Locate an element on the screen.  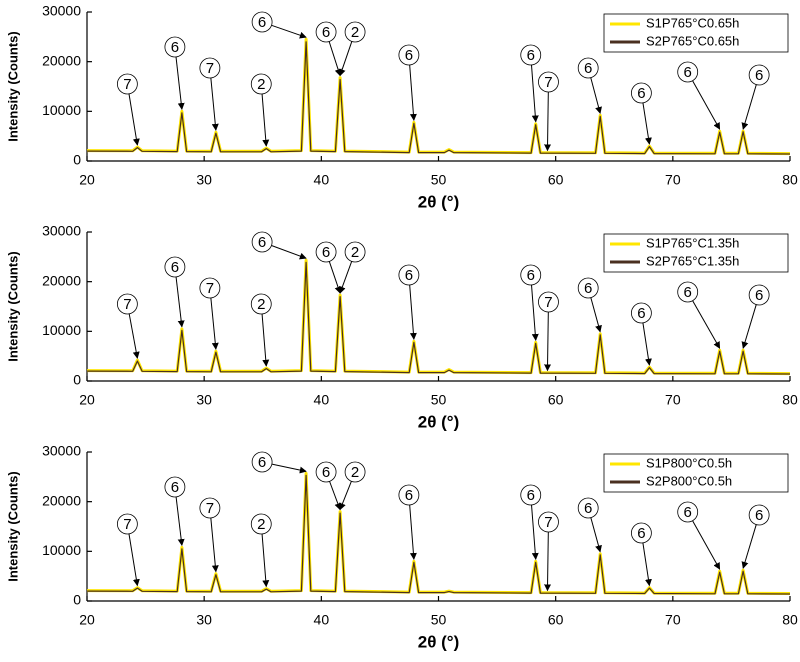
y-tick-label: 0 is located at coordinates (77, 380).